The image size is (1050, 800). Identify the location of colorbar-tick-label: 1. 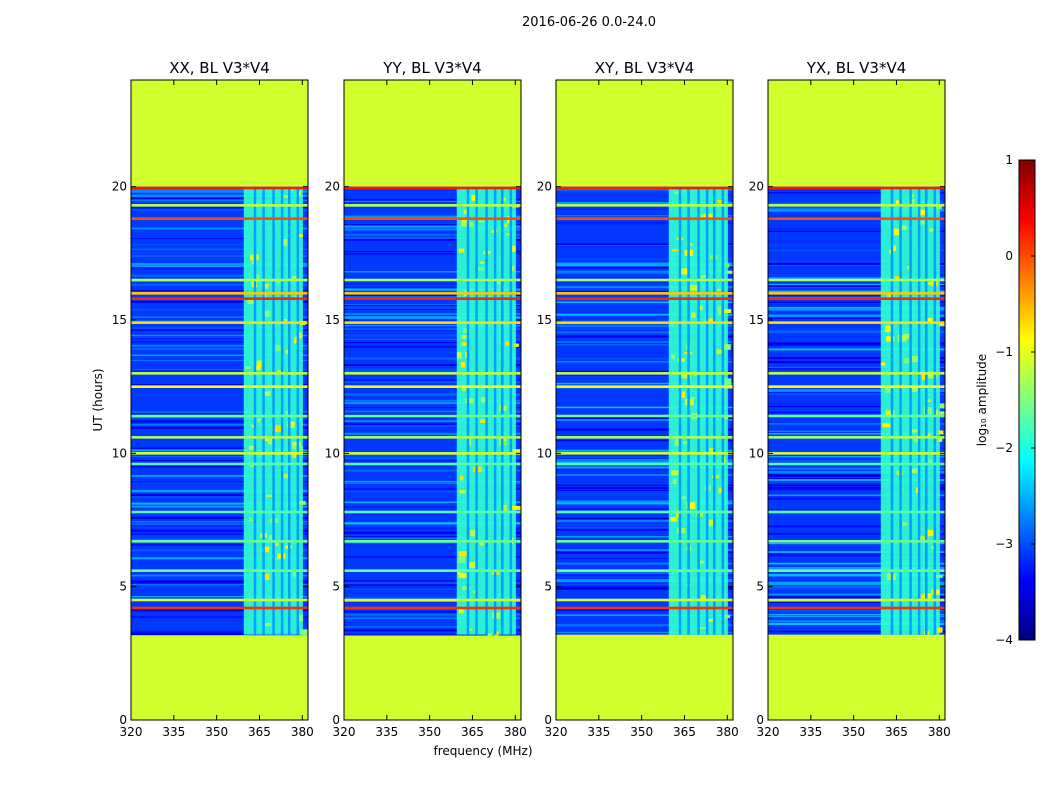
(1009, 160).